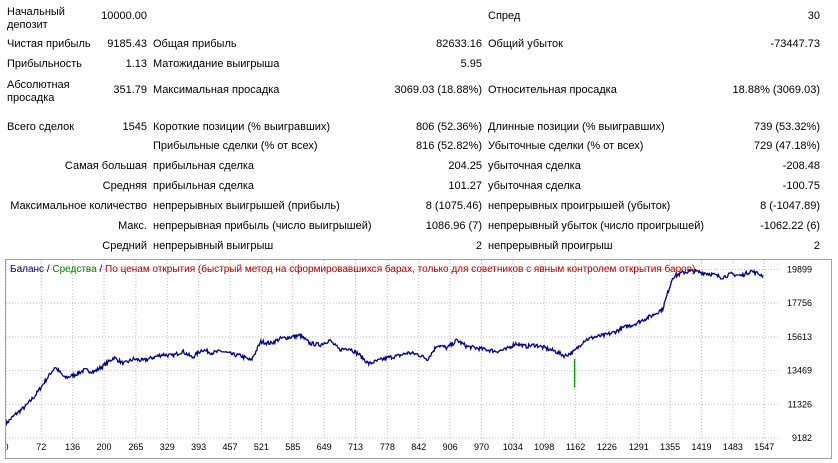  What do you see at coordinates (513, 447) in the screenshot?
I see `x-tick-label: 1034` at bounding box center [513, 447].